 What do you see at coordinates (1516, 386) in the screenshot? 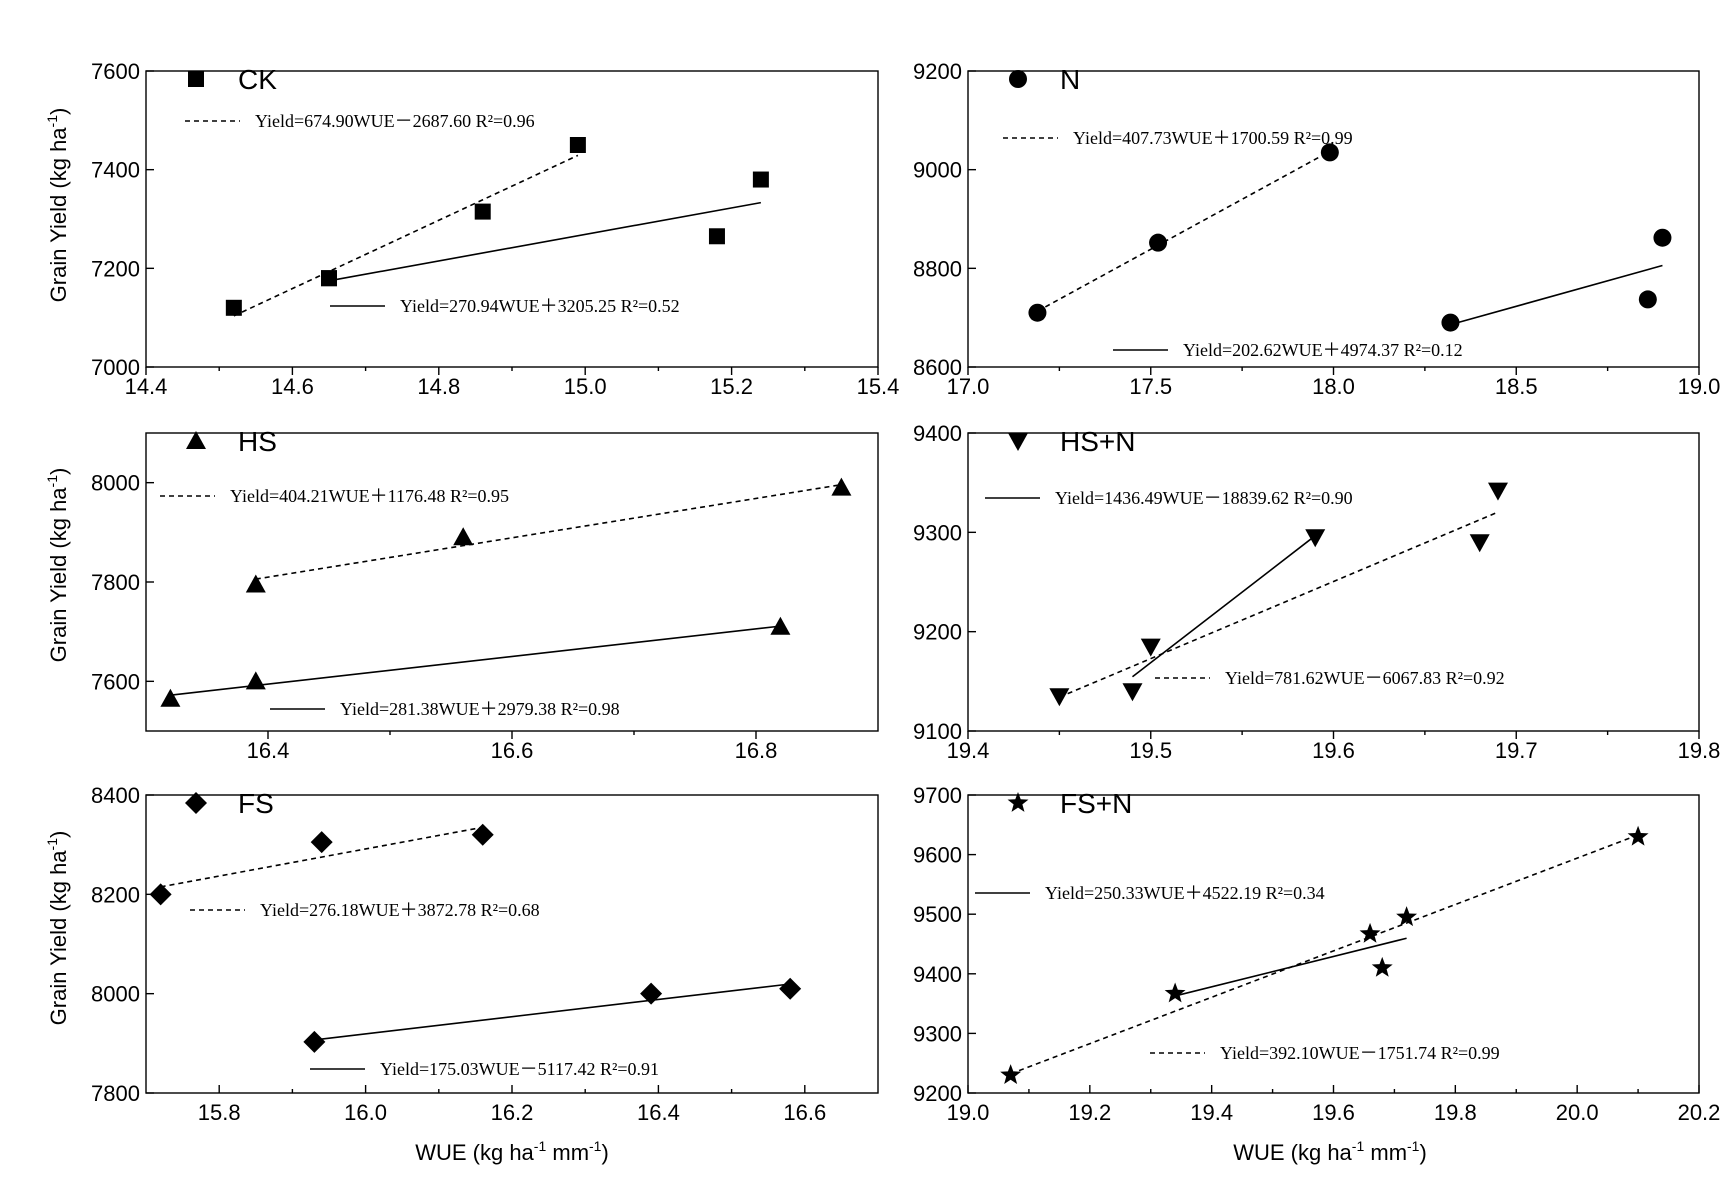
I see `x-tick-label: 18.5` at bounding box center [1516, 386].